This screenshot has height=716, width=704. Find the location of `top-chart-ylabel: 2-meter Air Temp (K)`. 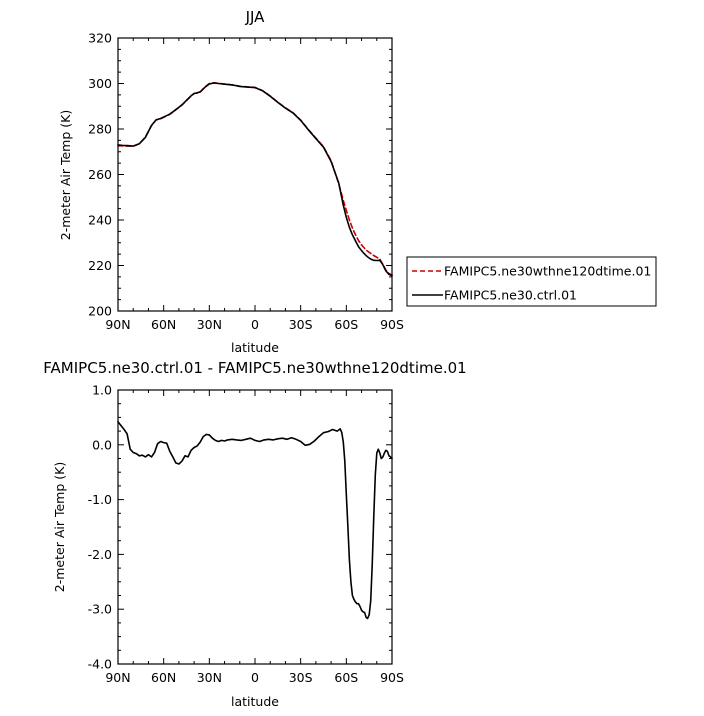

top-chart-ylabel: 2-meter Air Temp (K) is located at coordinates (65, 175).